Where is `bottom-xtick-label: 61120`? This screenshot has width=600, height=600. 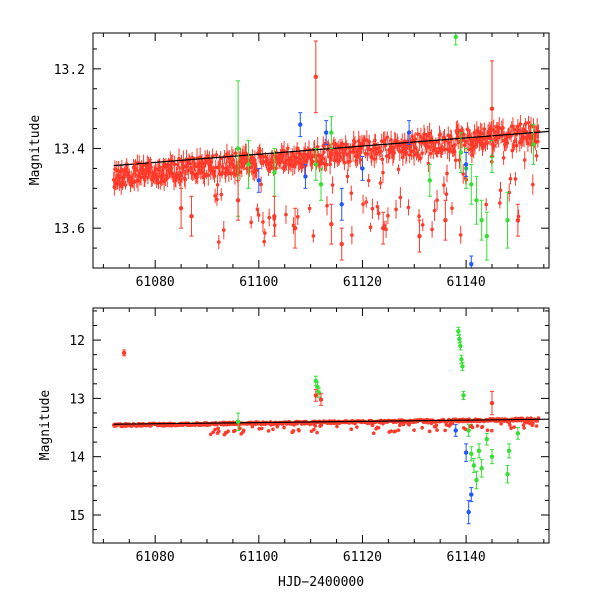
bottom-xtick-label: 61120 is located at coordinates (362, 557).